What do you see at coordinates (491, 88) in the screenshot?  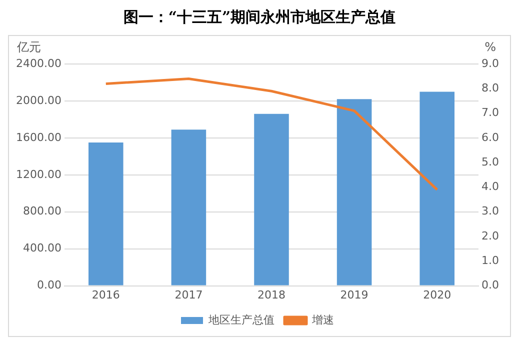 I see `y2-tick-label: 8.0` at bounding box center [491, 88].